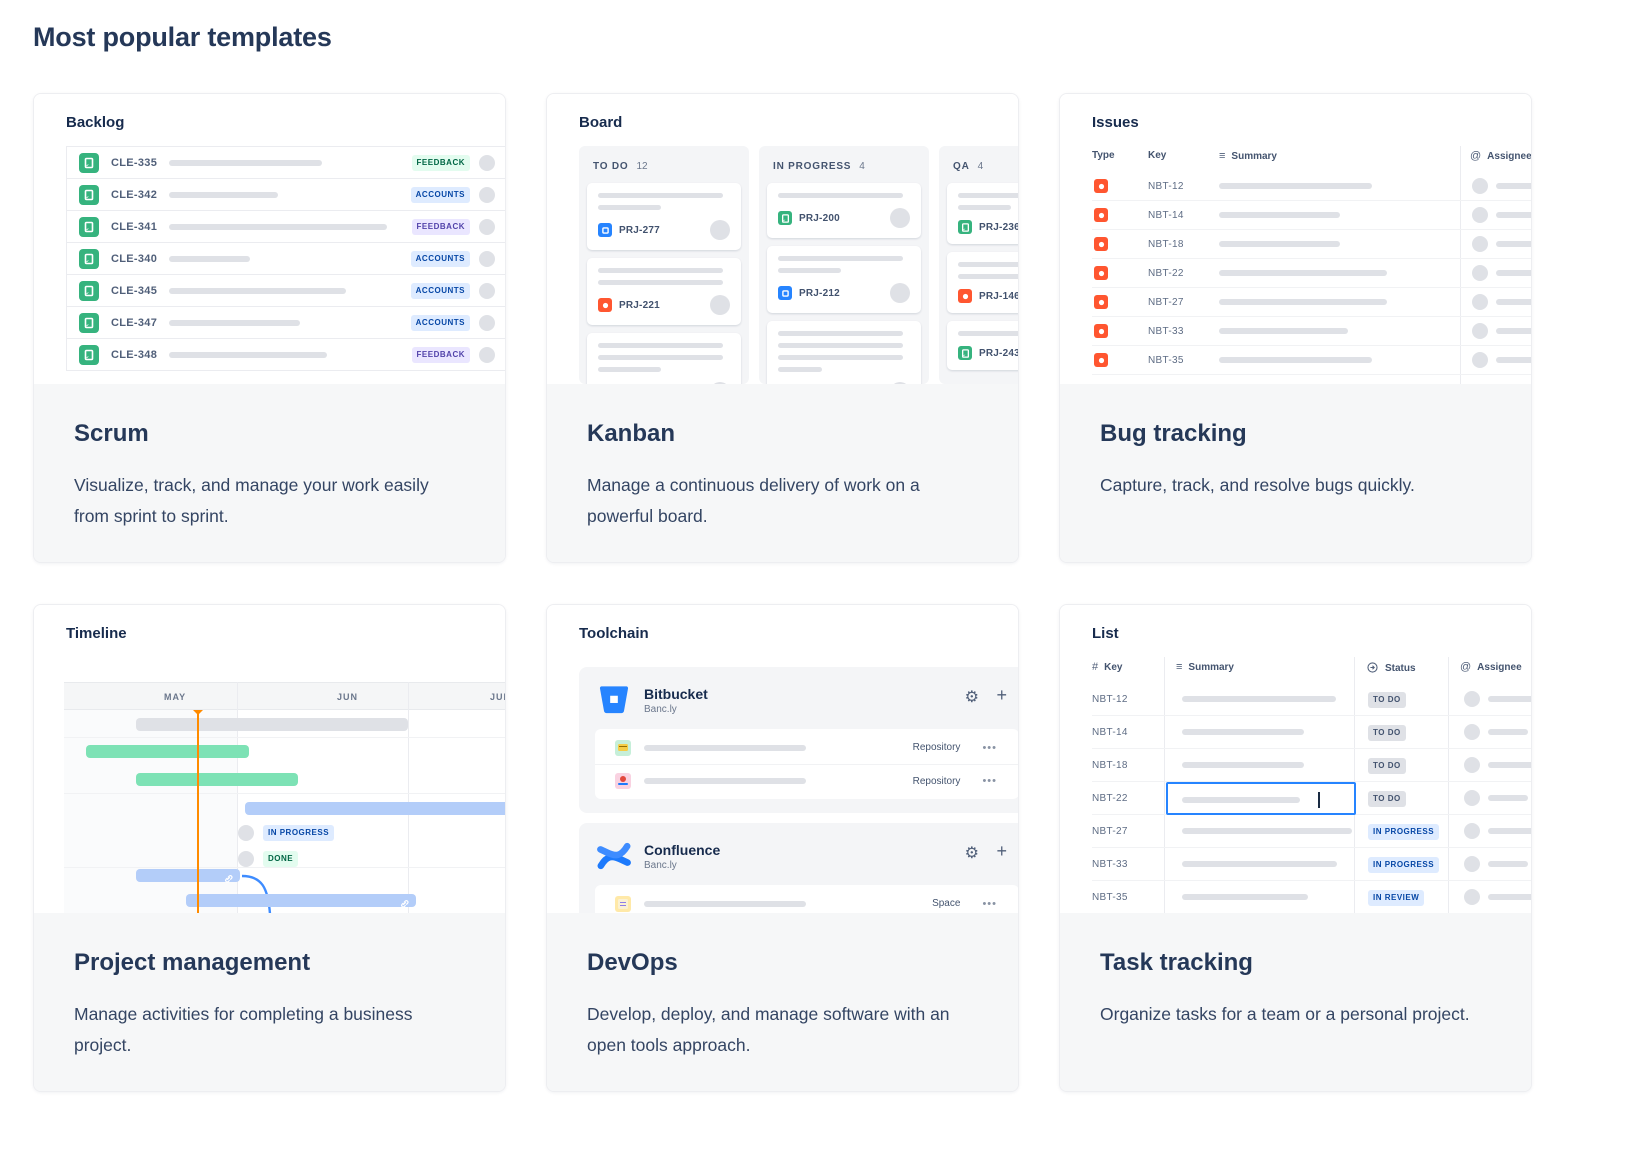 The height and width of the screenshot is (1152, 1630). What do you see at coordinates (1166, 360) in the screenshot?
I see `issue-key: NBT-35` at bounding box center [1166, 360].